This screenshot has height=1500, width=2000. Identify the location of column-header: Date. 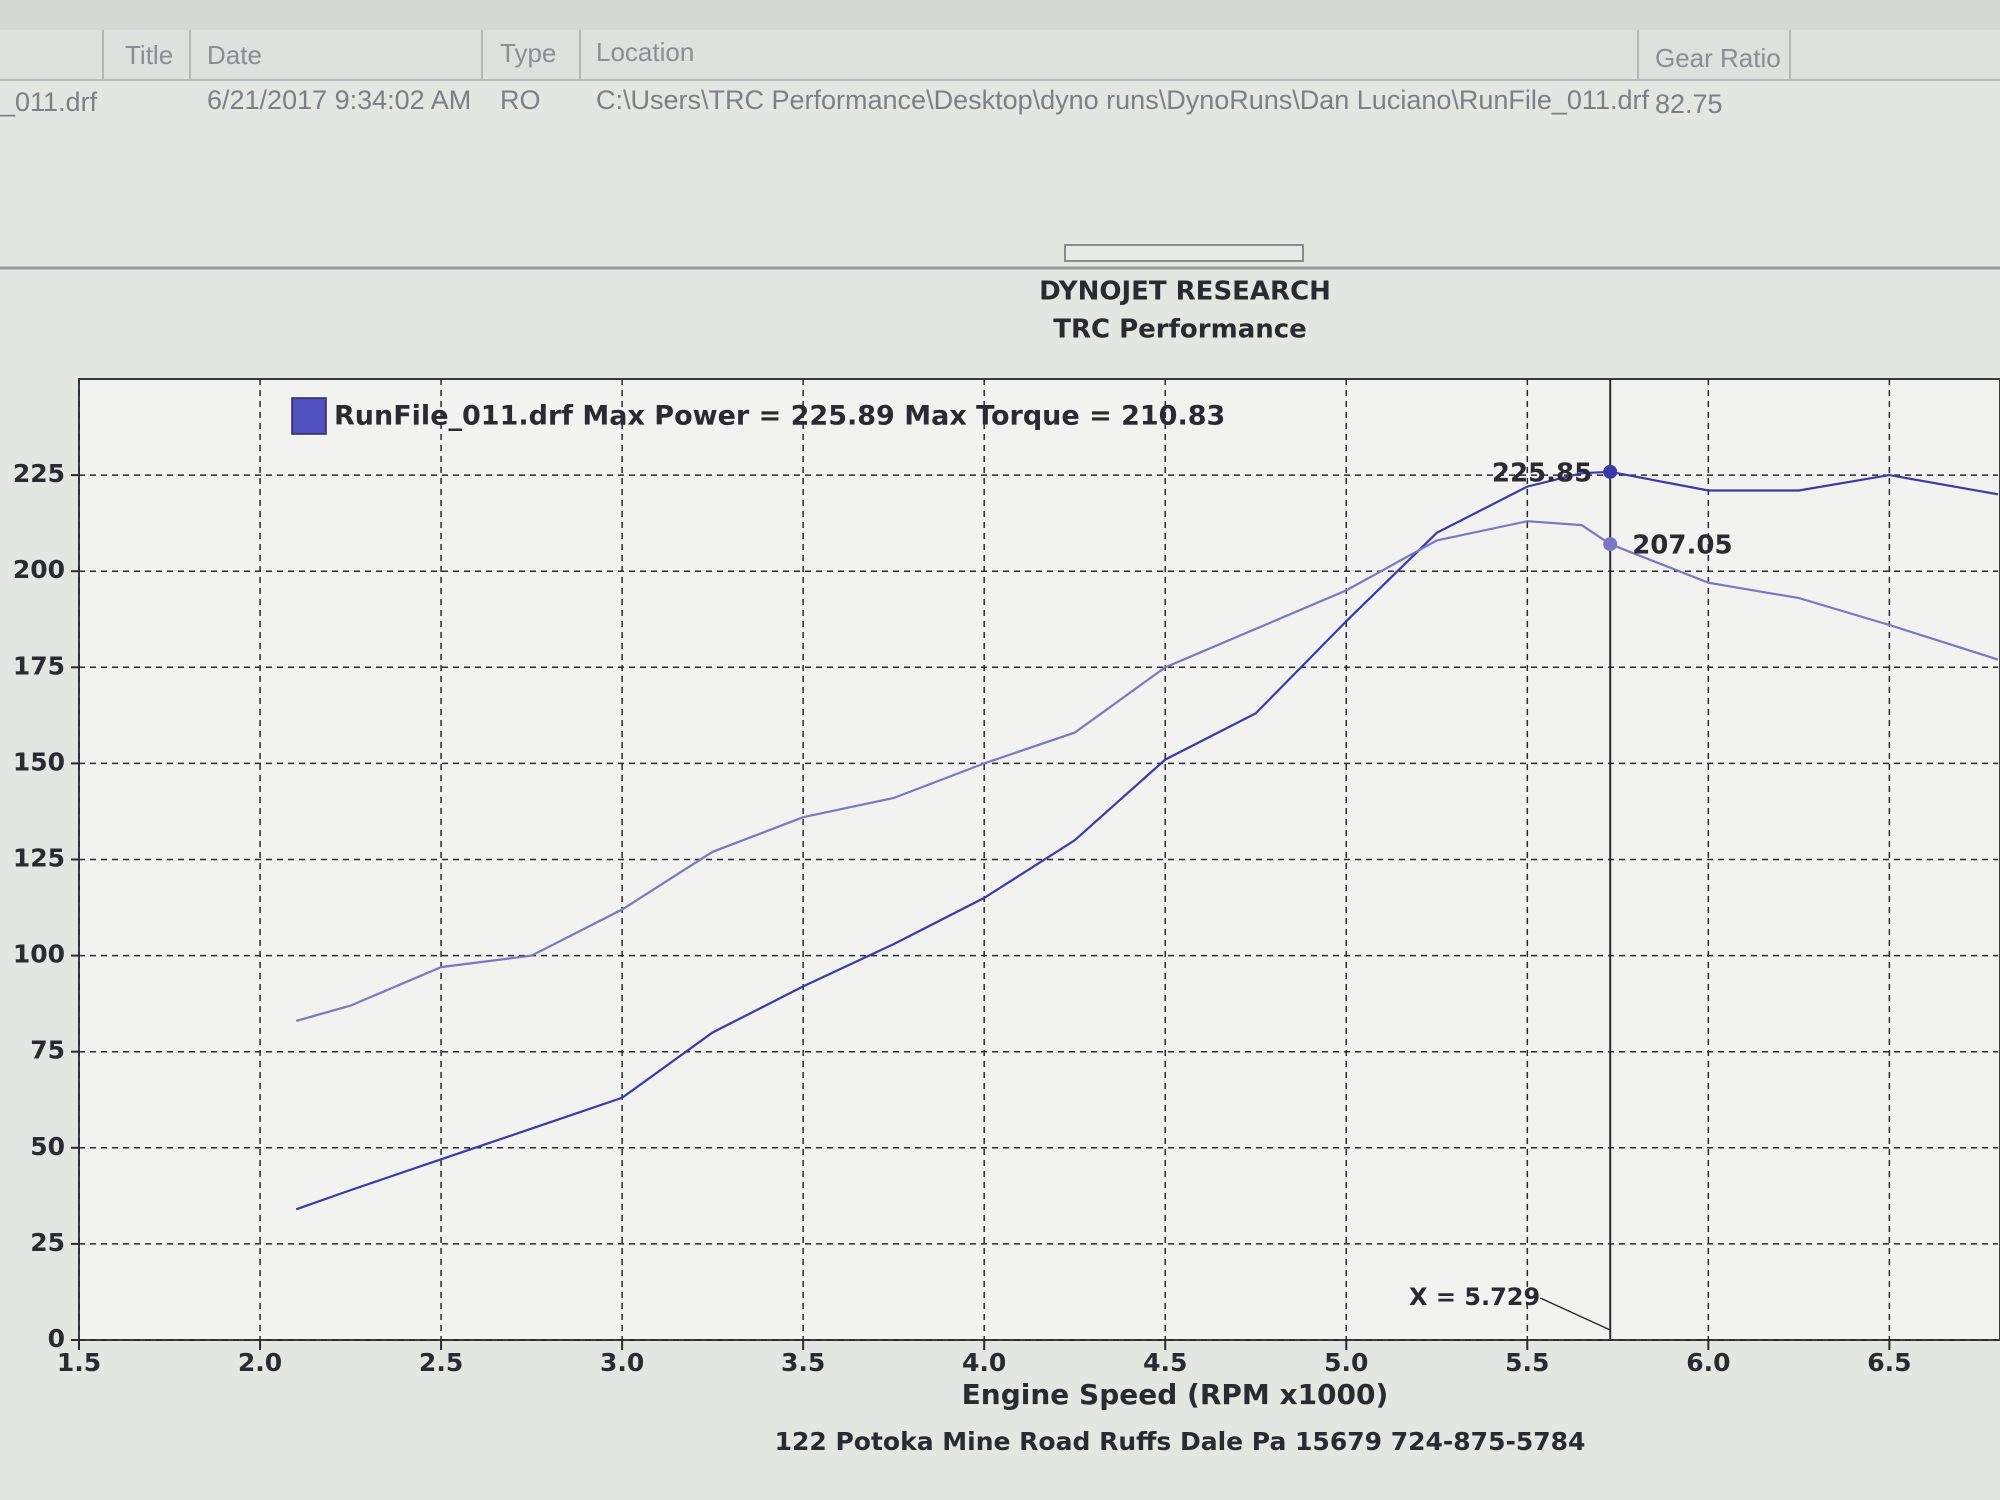
(234, 55).